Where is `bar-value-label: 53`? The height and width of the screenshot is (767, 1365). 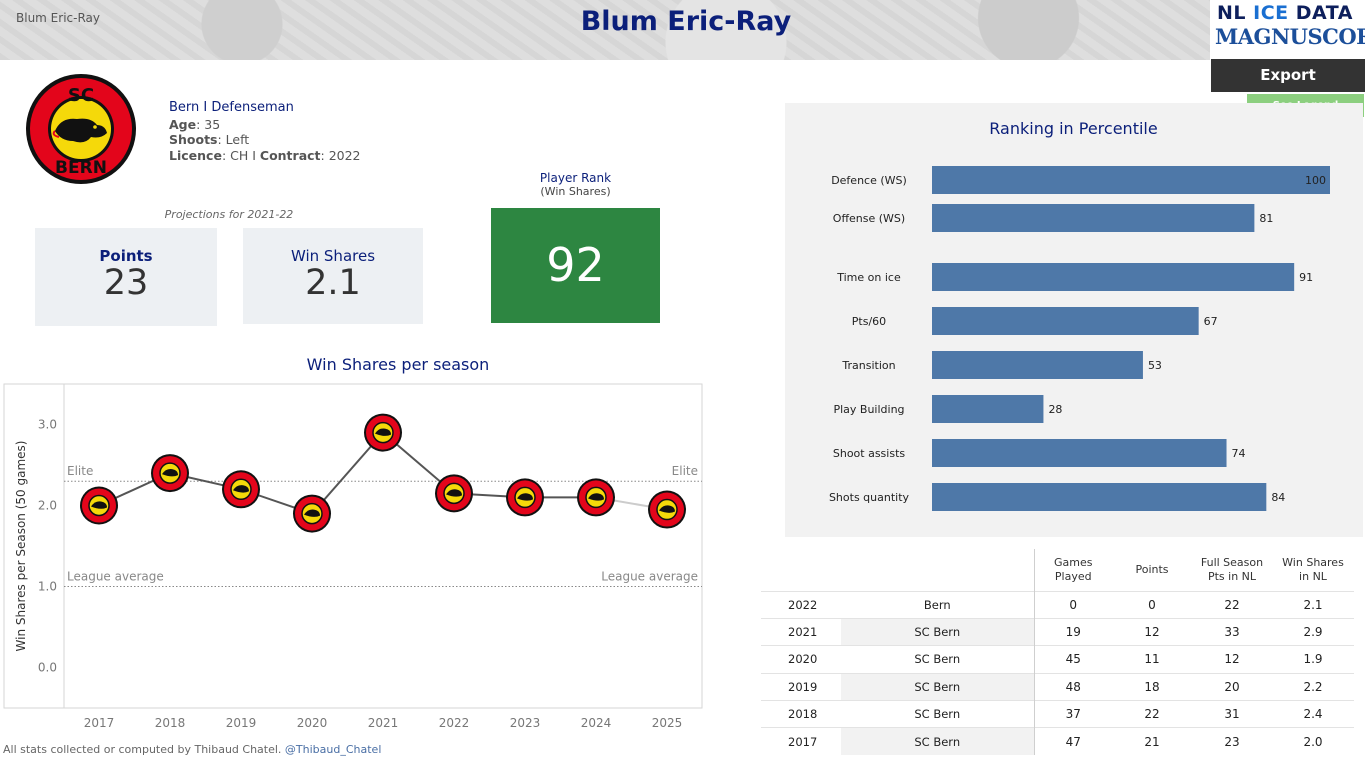
bar-value-label: 53 is located at coordinates (1155, 365).